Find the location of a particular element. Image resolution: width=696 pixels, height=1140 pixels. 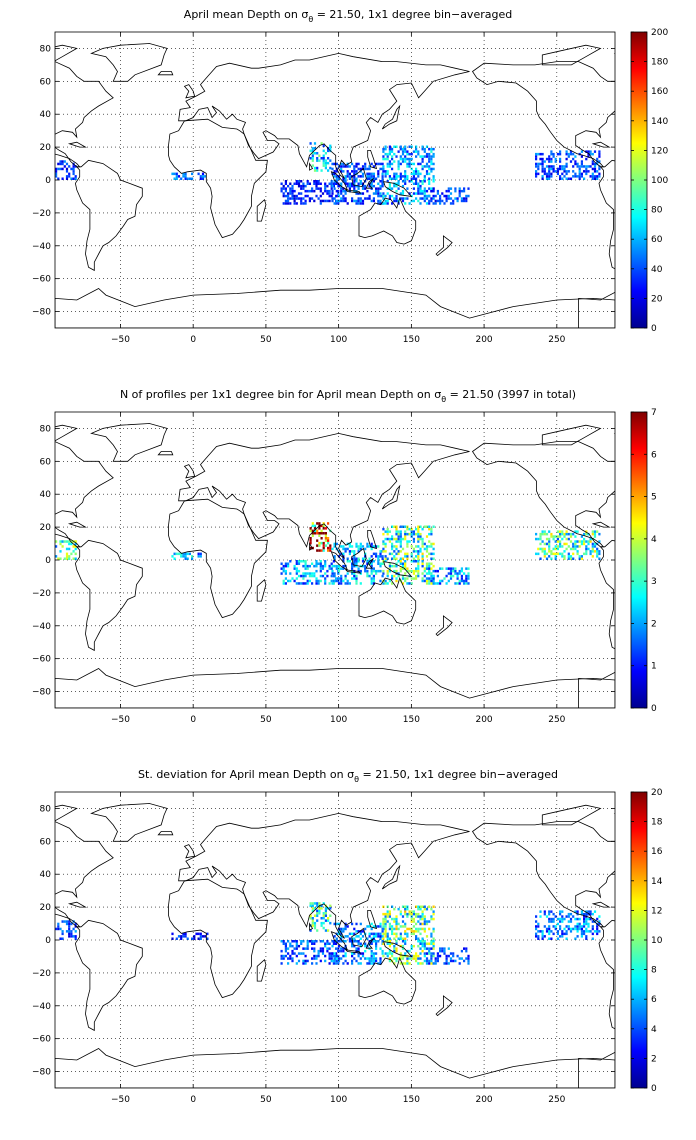

data-cells is located at coordinates (328, 553).